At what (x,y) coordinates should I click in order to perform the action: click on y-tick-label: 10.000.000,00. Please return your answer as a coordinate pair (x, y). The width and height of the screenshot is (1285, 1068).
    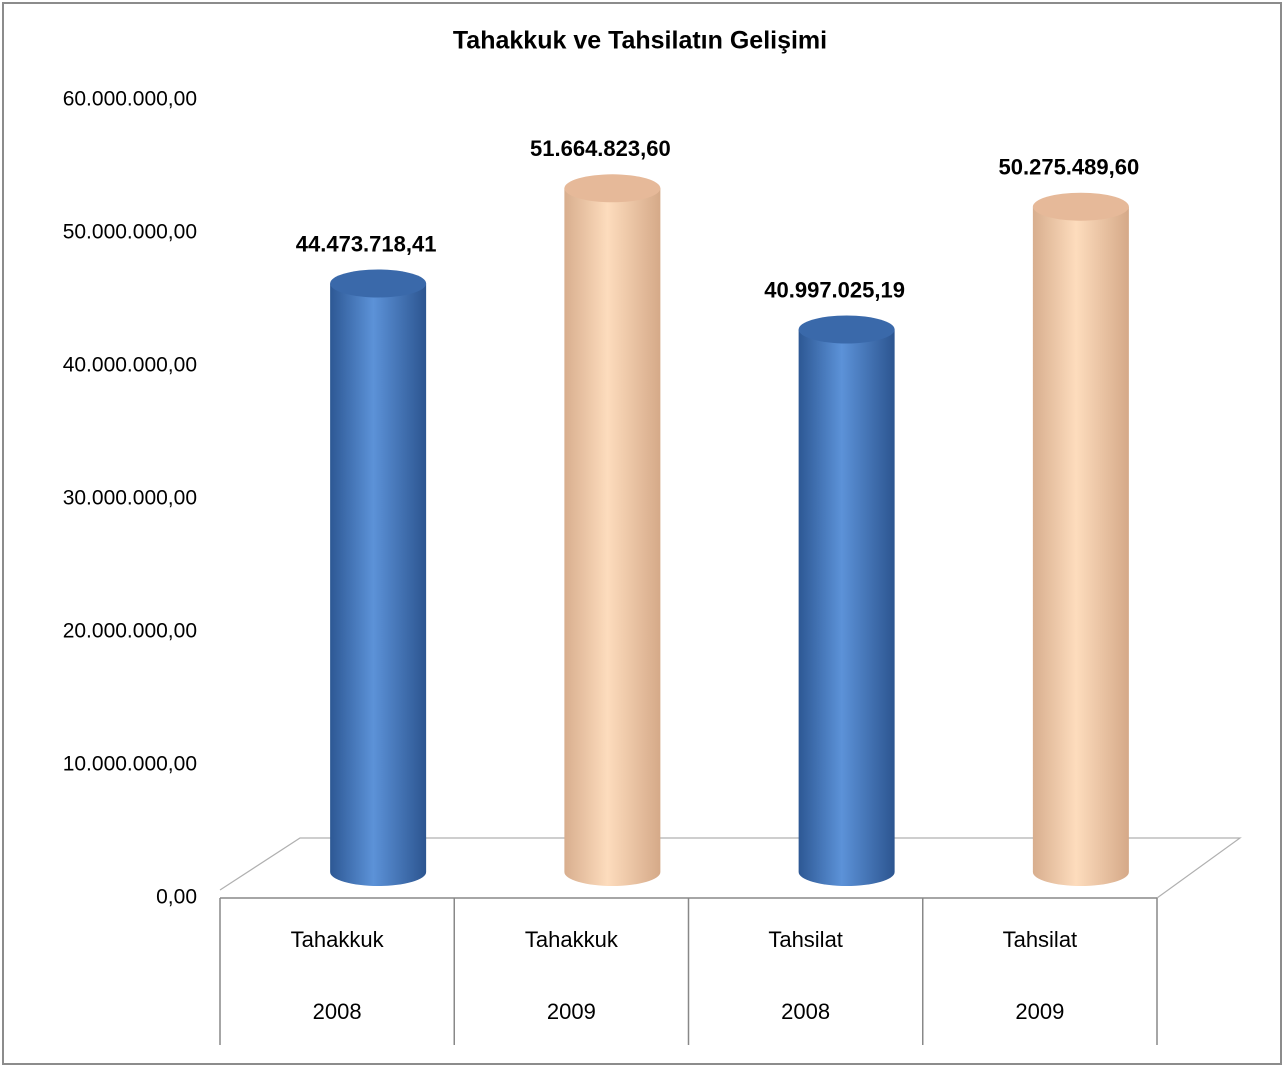
    Looking at the image, I should click on (130, 764).